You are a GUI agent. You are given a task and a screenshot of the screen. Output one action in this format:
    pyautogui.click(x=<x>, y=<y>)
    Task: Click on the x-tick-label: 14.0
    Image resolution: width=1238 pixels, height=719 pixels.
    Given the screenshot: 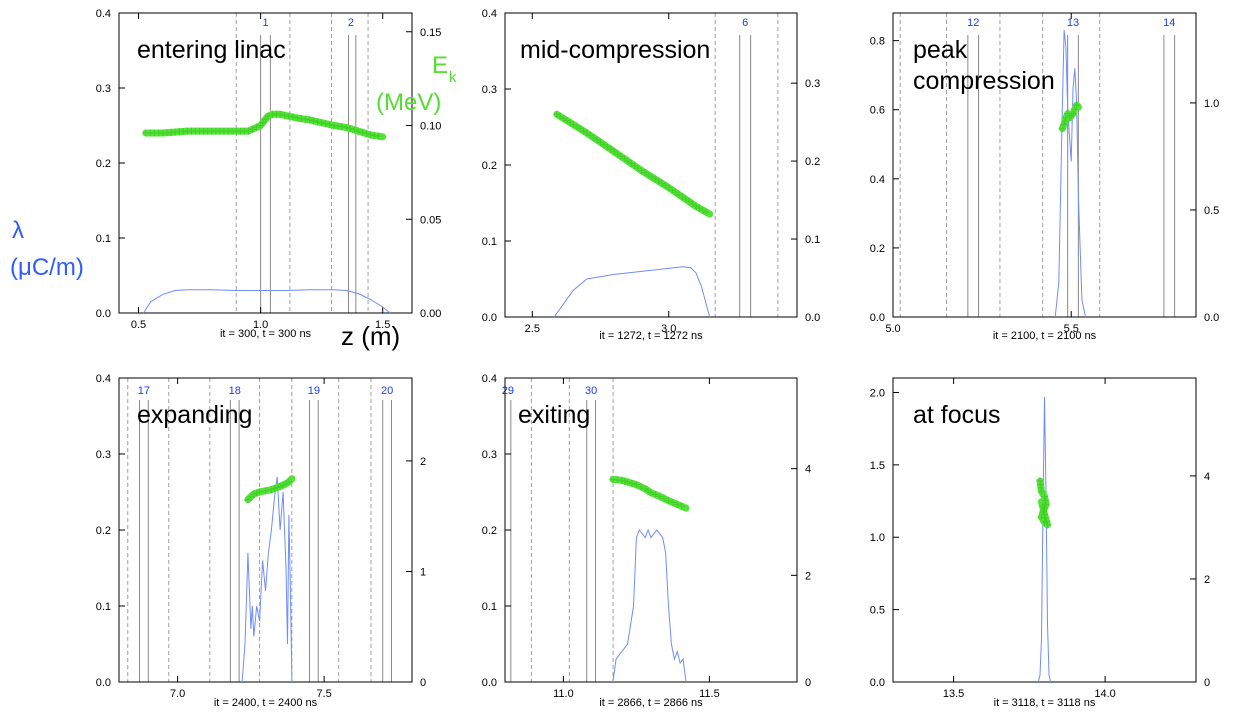 What is the action you would take?
    pyautogui.click(x=1104, y=694)
    